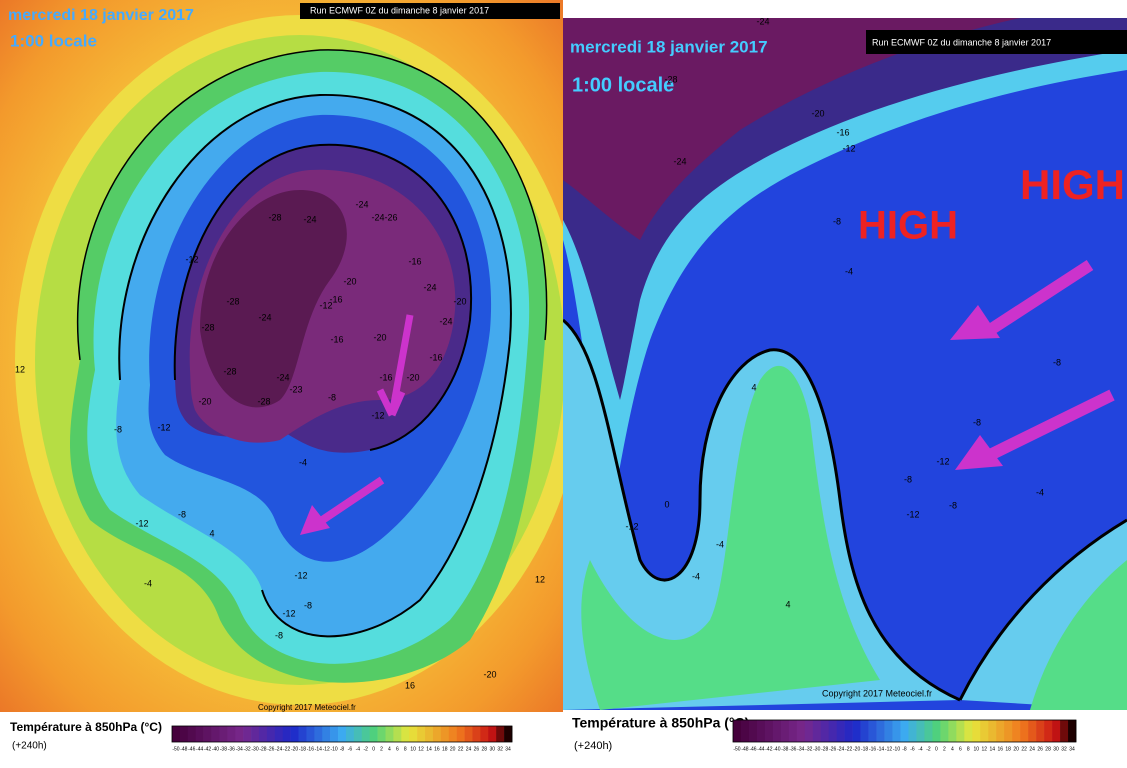  What do you see at coordinates (984, 749) in the screenshot?
I see `scale-label: 12` at bounding box center [984, 749].